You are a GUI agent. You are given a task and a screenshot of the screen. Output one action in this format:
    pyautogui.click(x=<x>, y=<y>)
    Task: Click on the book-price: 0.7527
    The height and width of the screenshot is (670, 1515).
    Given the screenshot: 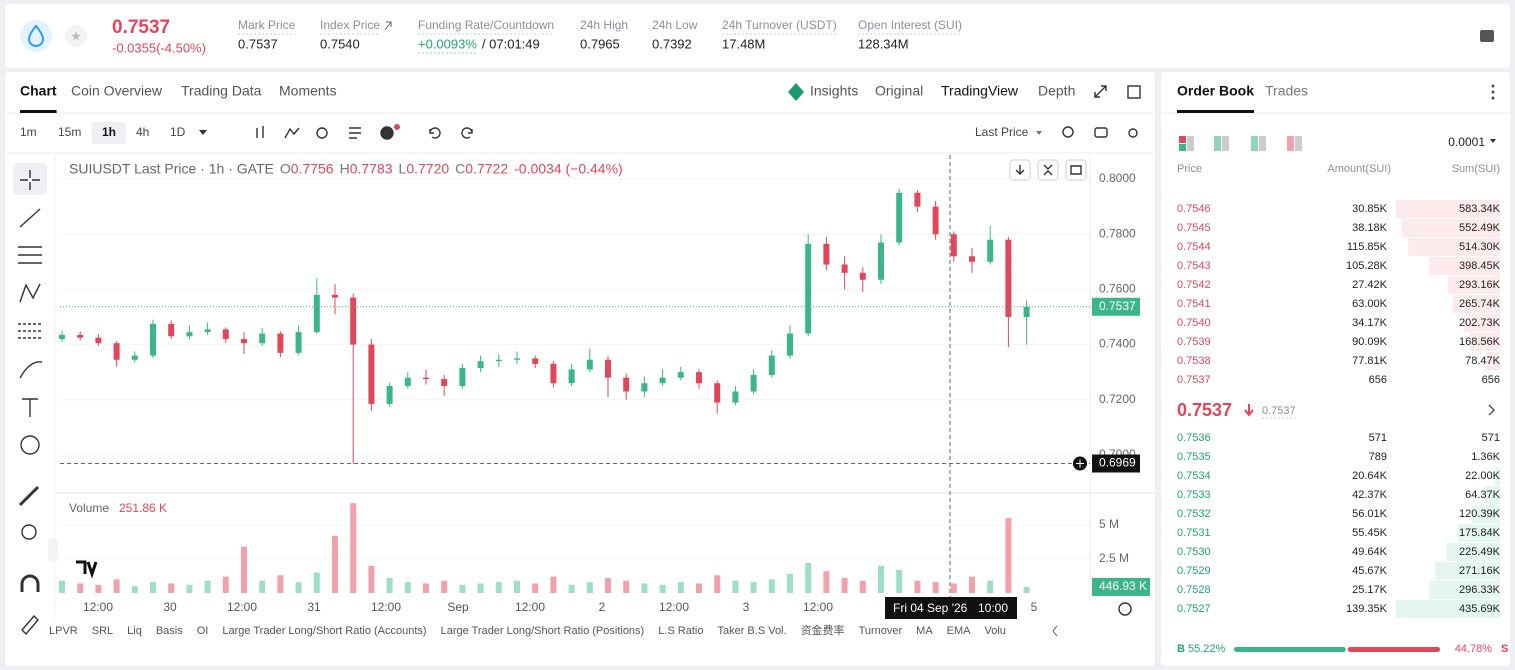 What is the action you would take?
    pyautogui.click(x=1194, y=609)
    